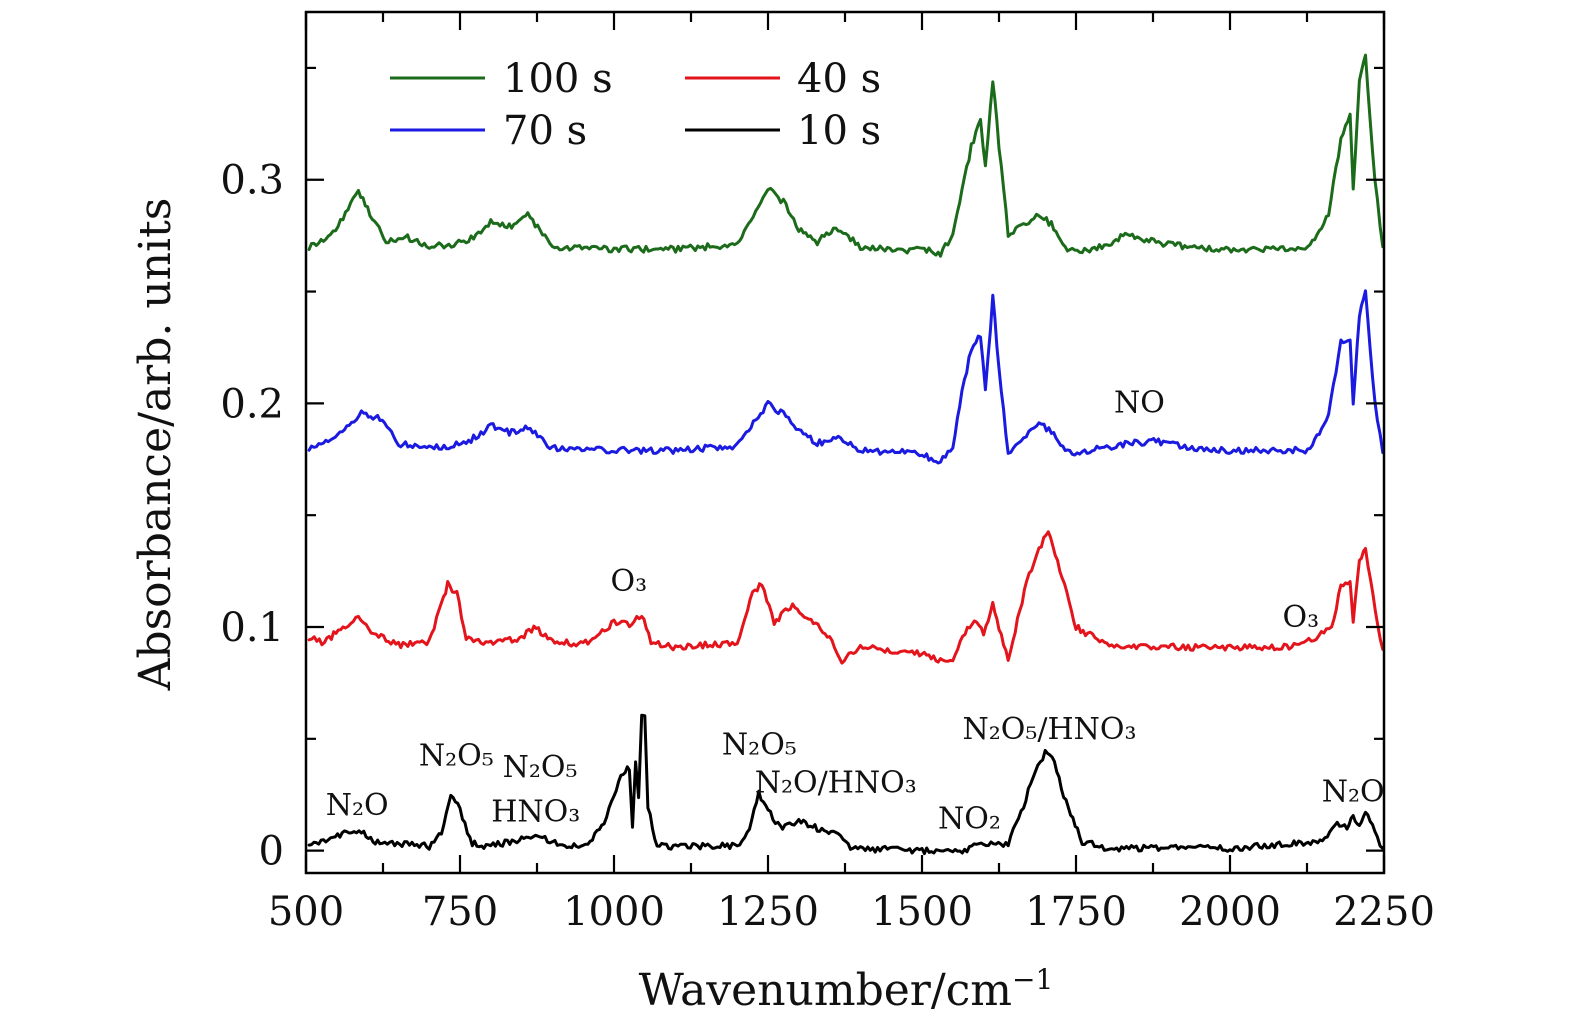 This screenshot has width=1575, height=1033. Describe the element at coordinates (1384, 912) in the screenshot. I see `x-tick-label: 2250` at that location.